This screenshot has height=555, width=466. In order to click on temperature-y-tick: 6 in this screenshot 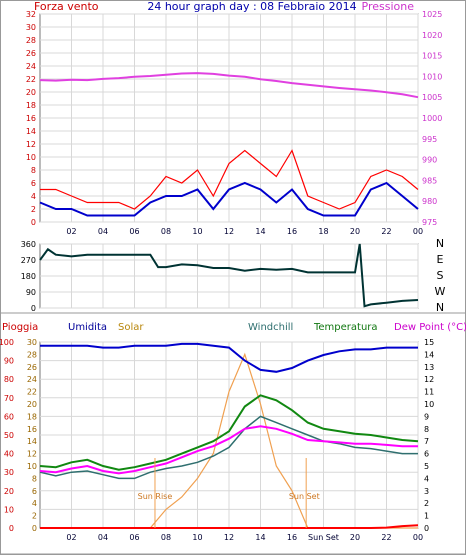, I will do `click(426, 454)`.